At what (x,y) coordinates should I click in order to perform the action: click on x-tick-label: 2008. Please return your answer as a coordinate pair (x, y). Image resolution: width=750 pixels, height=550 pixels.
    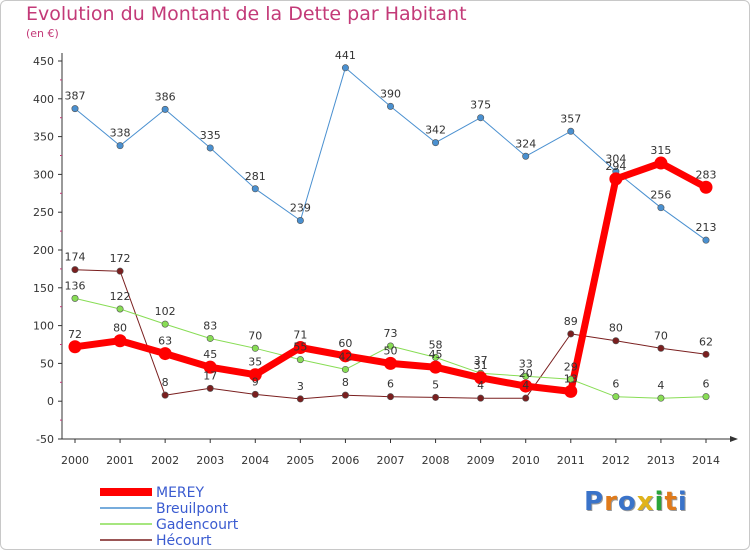
    Looking at the image, I should click on (436, 460).